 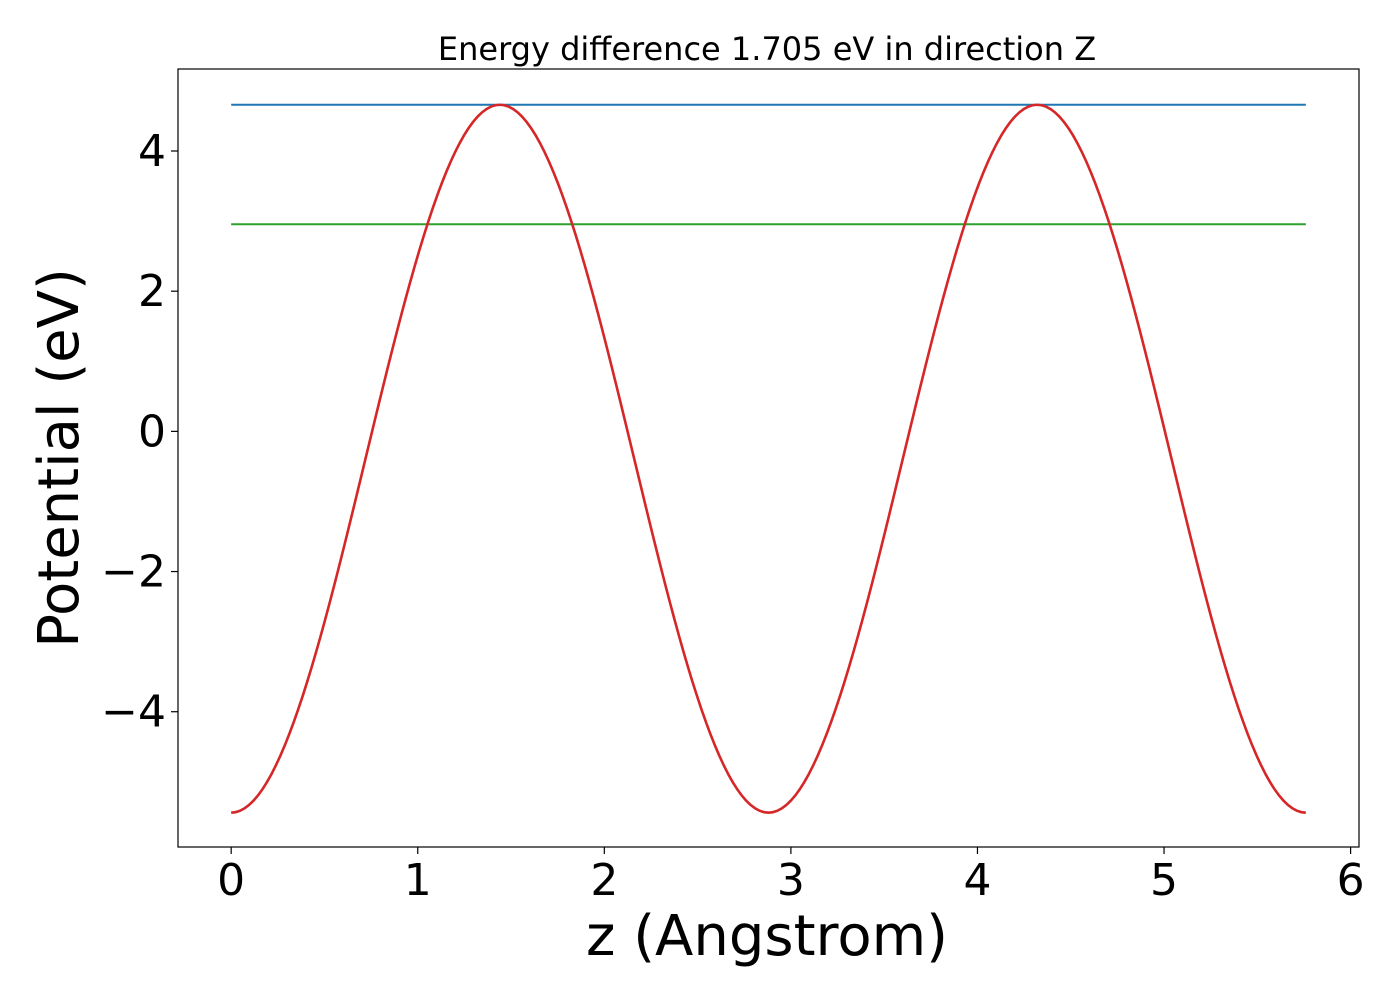 I want to click on y-axis-label: Potential (eV), so click(x=59, y=458).